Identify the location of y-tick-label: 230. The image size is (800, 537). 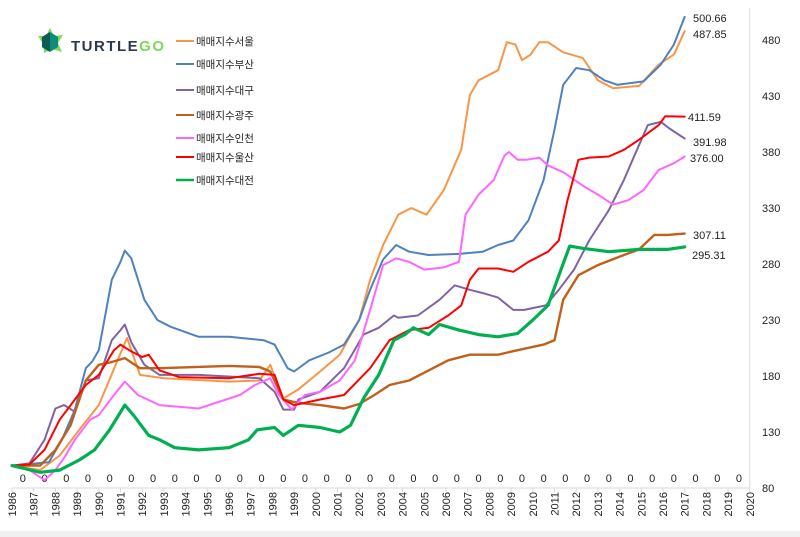
(771, 321).